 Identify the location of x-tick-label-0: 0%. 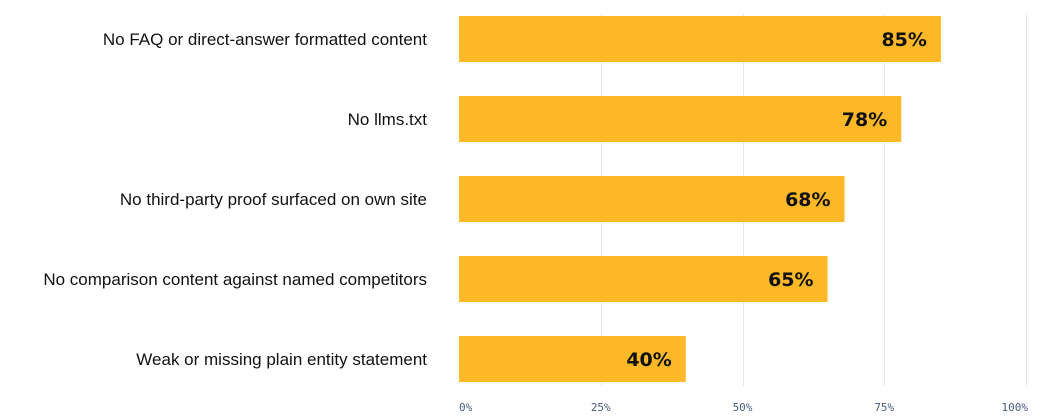
(466, 407).